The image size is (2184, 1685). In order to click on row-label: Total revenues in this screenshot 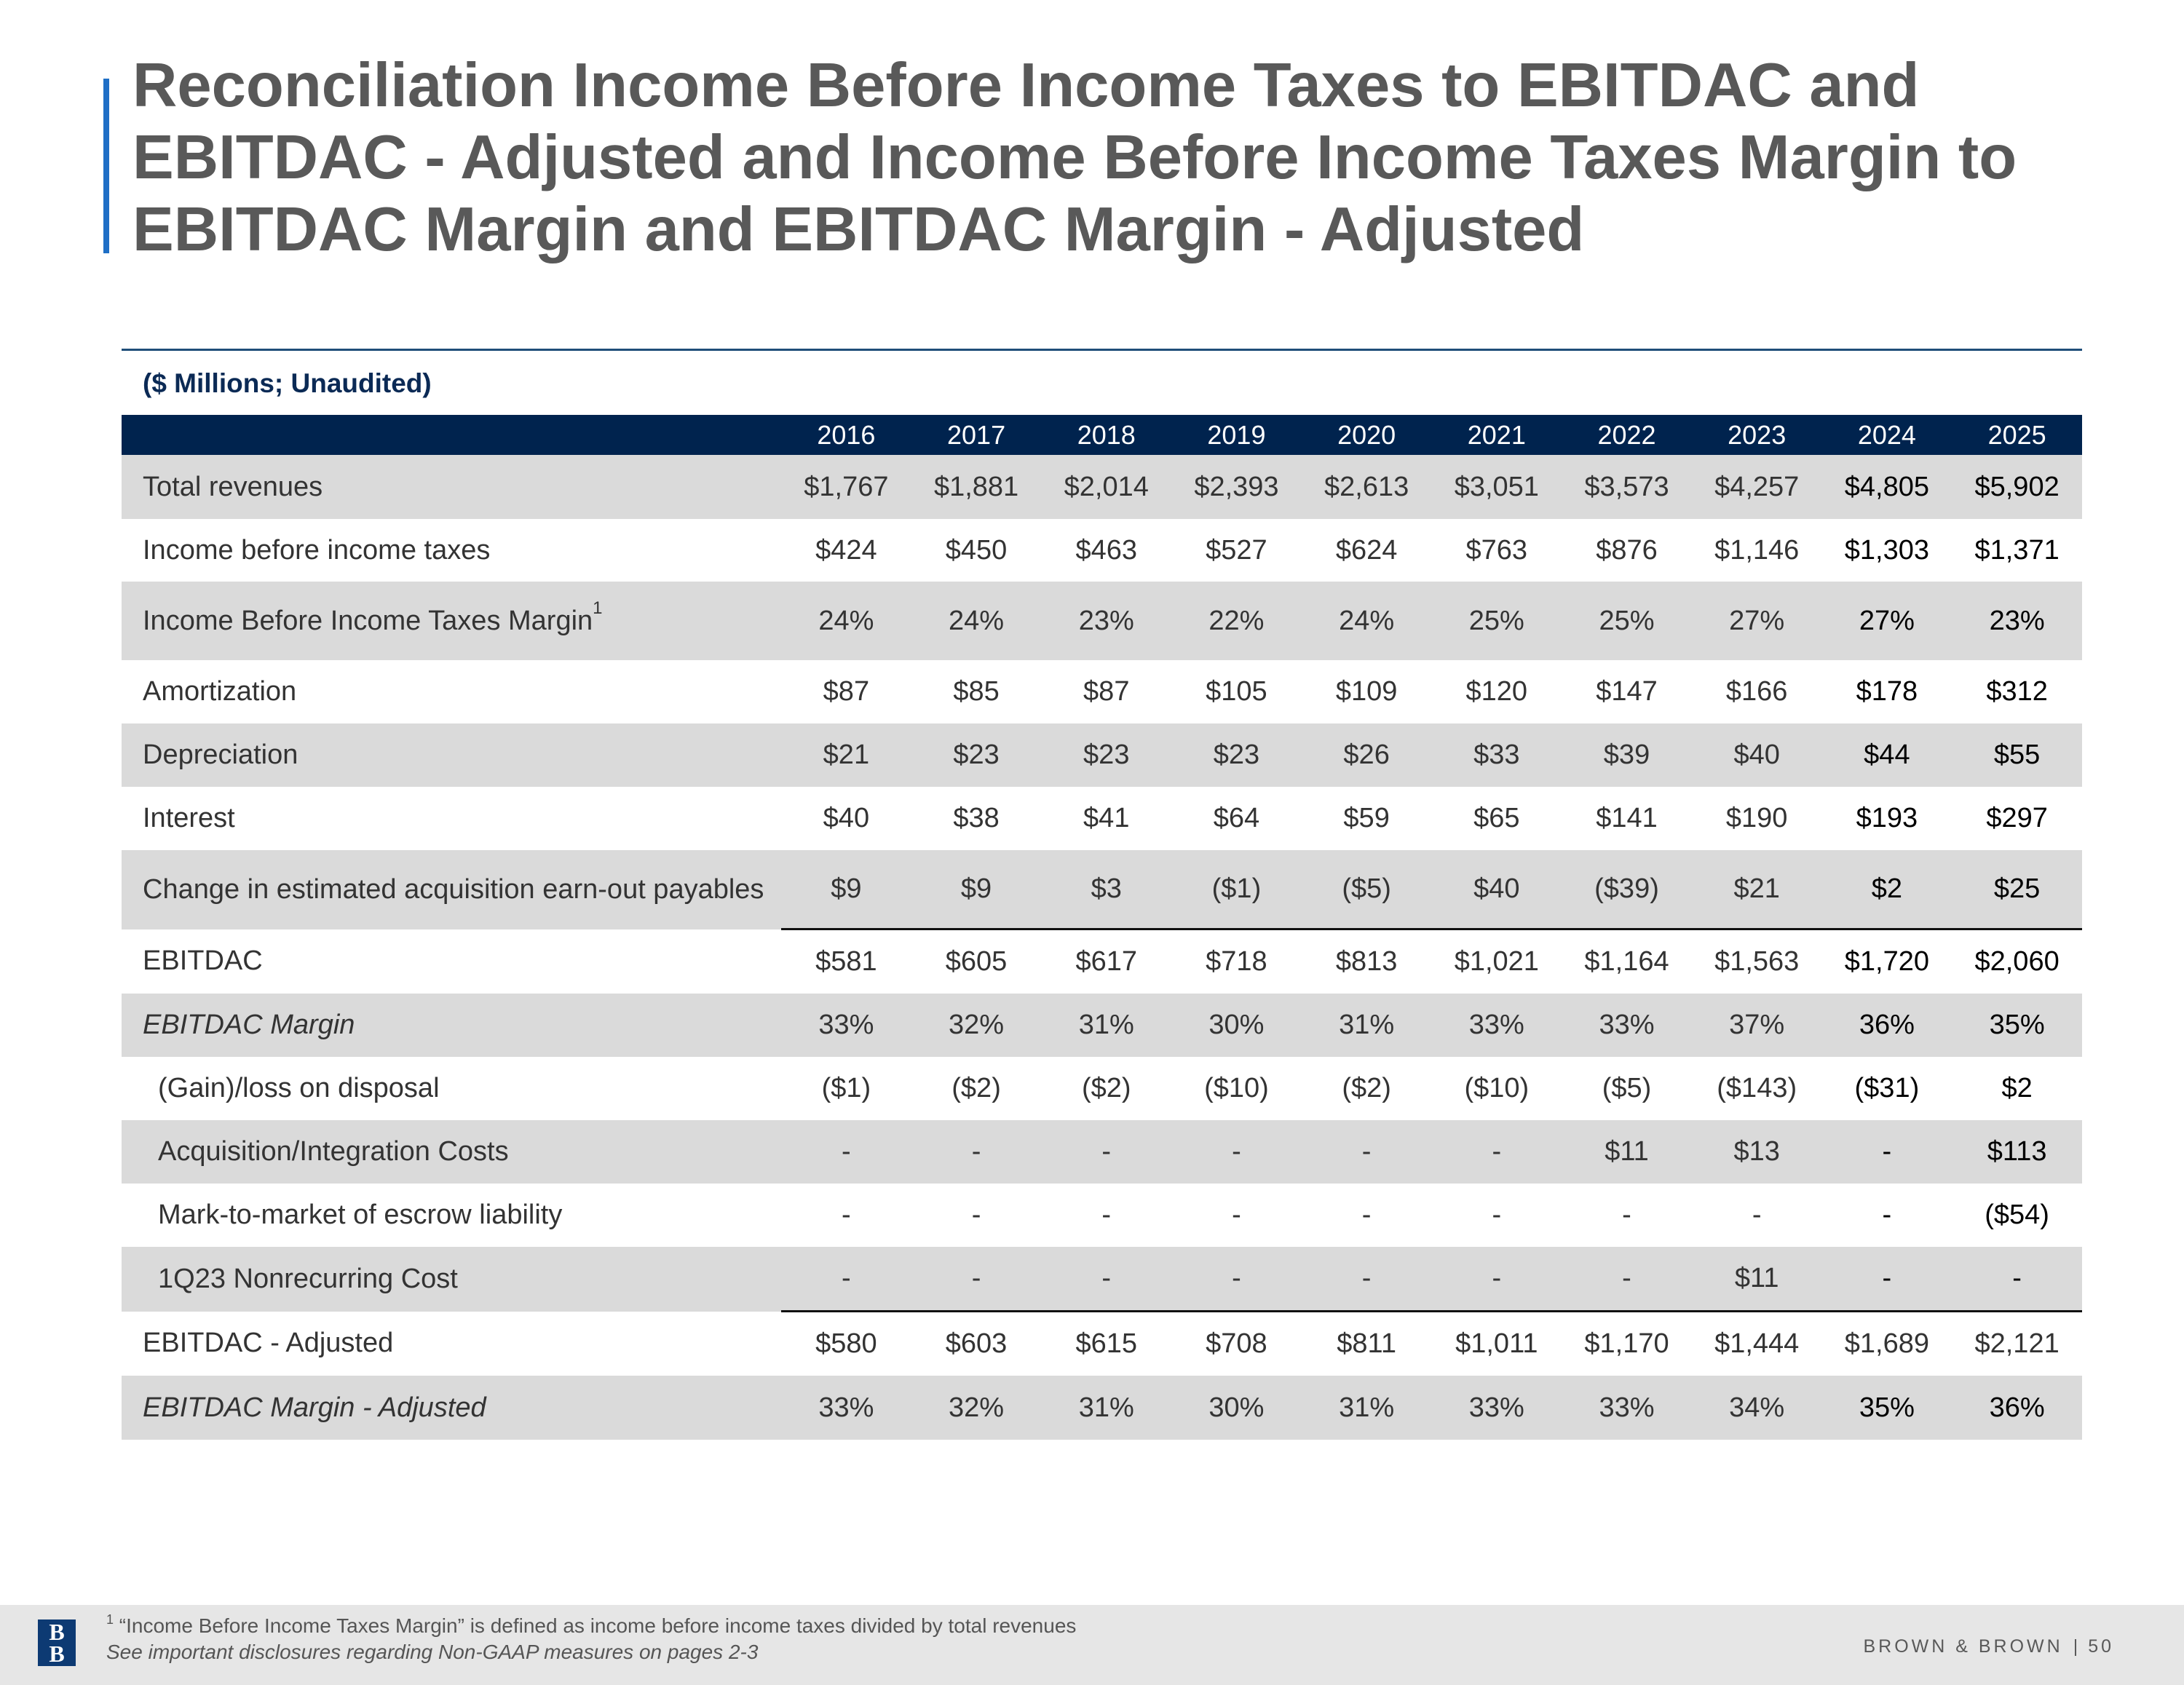, I will do `click(452, 487)`.